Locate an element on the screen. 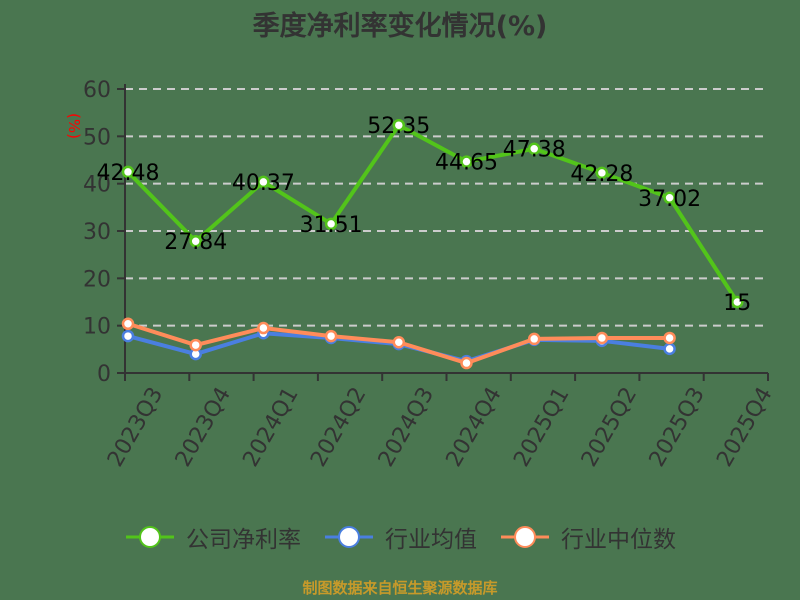 This screenshot has height=600, width=800. legend-item-median: 行业中位数 is located at coordinates (587, 537).